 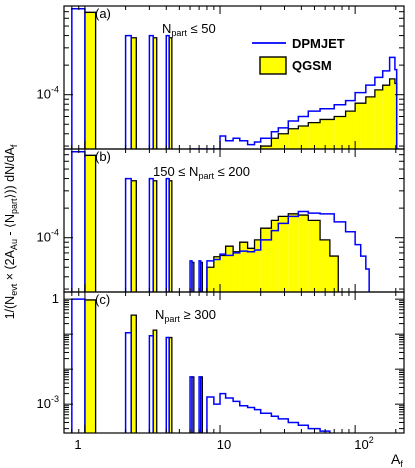 I want to click on panel-annotation-a: Npart ≤ 50, so click(x=189, y=29).